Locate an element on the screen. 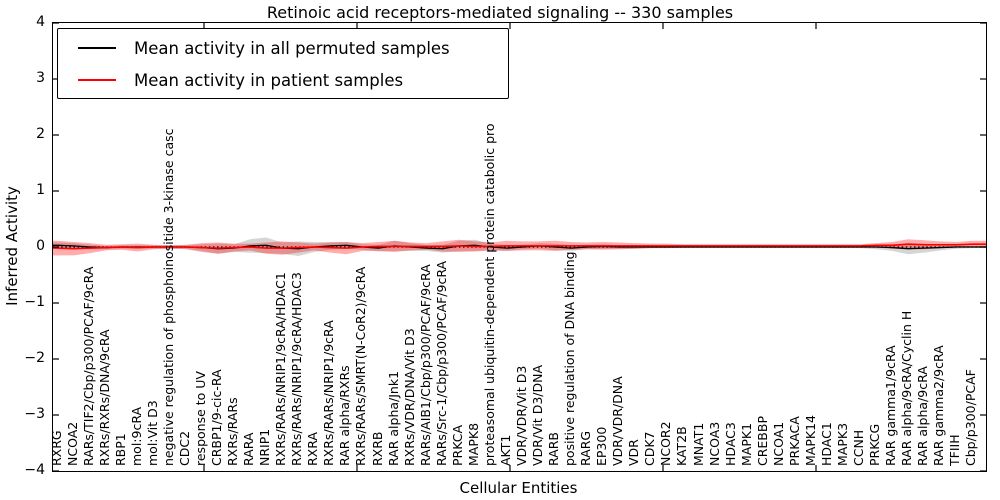 This screenshot has width=1000, height=500. x-tick-label: RARG is located at coordinates (586, 448).